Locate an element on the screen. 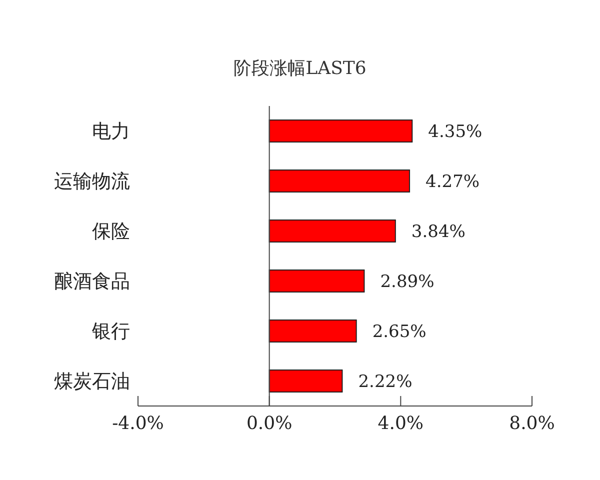 The height and width of the screenshot is (480, 600). data-label: 2.89% is located at coordinates (407, 282).